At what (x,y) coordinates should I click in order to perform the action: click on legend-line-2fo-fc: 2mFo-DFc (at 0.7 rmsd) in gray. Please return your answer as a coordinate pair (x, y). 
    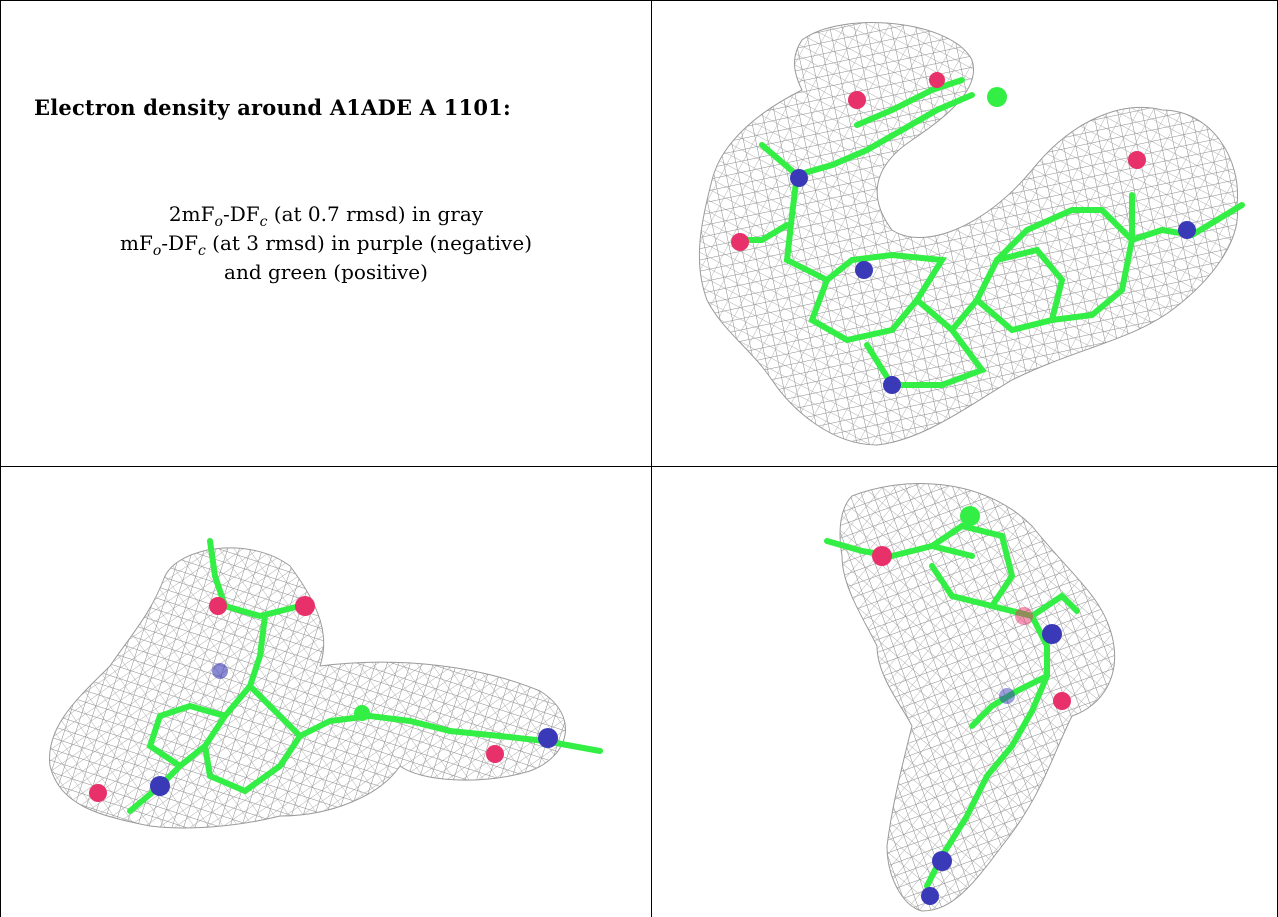
    Looking at the image, I should click on (326, 214).